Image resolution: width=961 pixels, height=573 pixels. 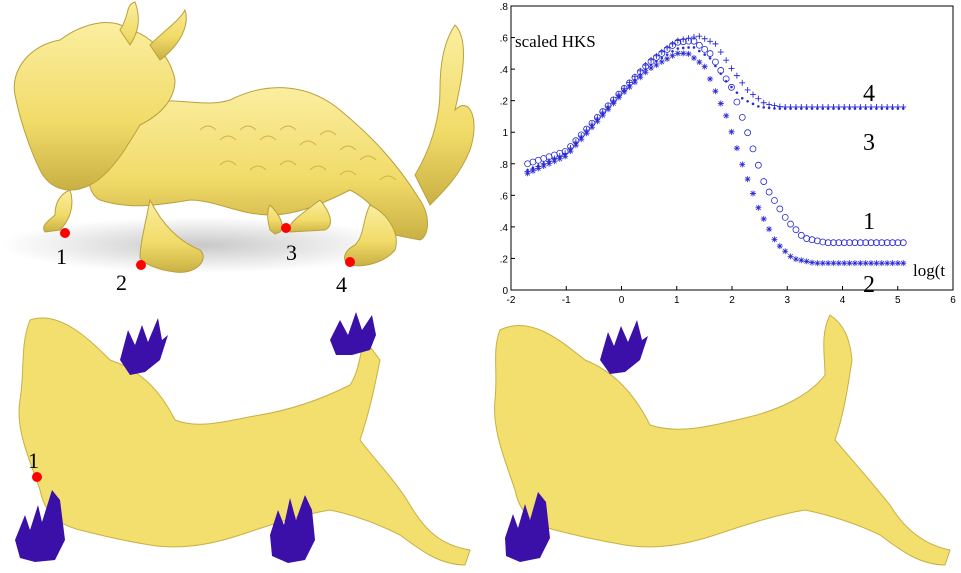 What do you see at coordinates (504, 7) in the screenshot?
I see `y-tick-label: .8` at bounding box center [504, 7].